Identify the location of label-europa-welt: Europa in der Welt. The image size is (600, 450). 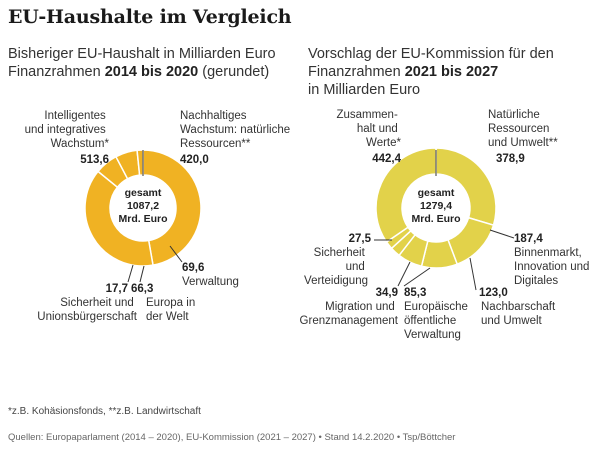
(172, 310).